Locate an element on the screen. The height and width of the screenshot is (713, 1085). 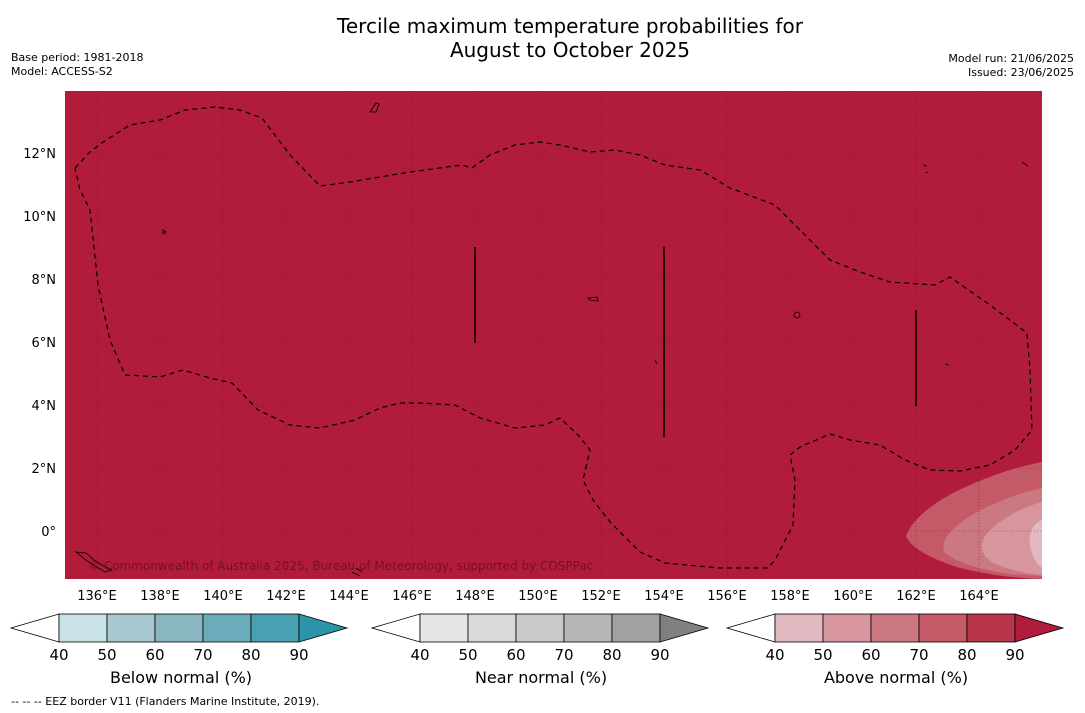
island-chains is located at coordinates (695, 342).